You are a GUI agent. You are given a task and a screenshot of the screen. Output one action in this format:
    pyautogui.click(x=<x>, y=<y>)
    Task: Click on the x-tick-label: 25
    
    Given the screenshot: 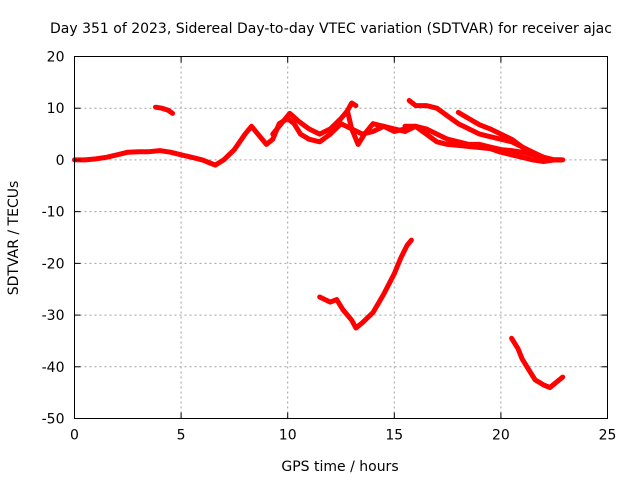 What is the action you would take?
    pyautogui.click(x=608, y=436)
    